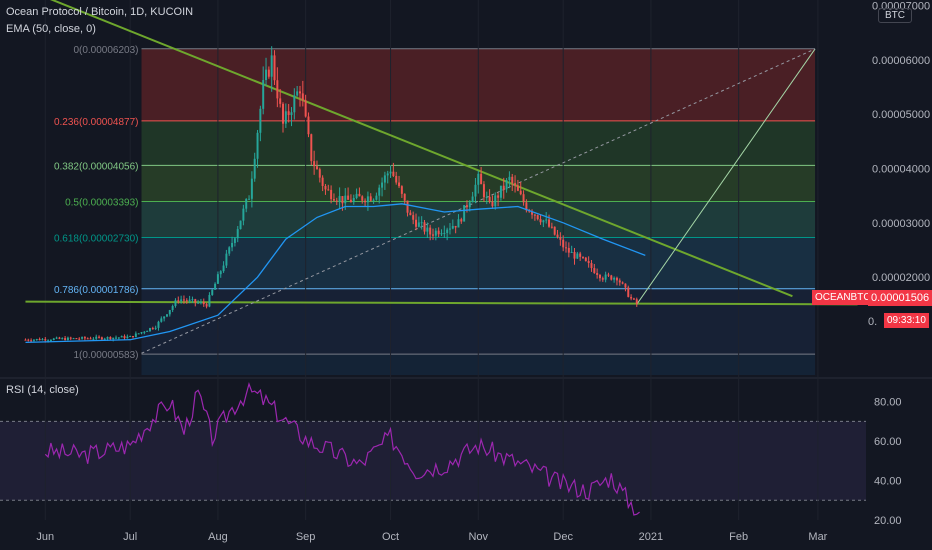 The image size is (932, 550). I want to click on fib-level-label-0: 0(0.00006203), so click(105, 50).